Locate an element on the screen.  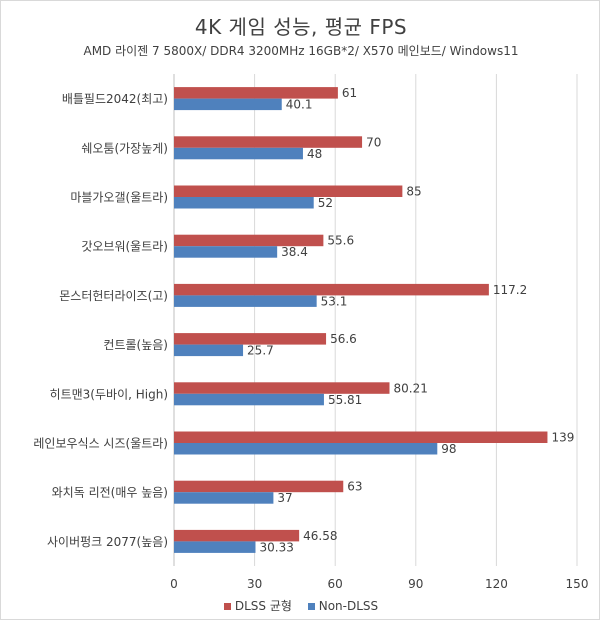
data-label-non-dlss: 48 is located at coordinates (314, 154).